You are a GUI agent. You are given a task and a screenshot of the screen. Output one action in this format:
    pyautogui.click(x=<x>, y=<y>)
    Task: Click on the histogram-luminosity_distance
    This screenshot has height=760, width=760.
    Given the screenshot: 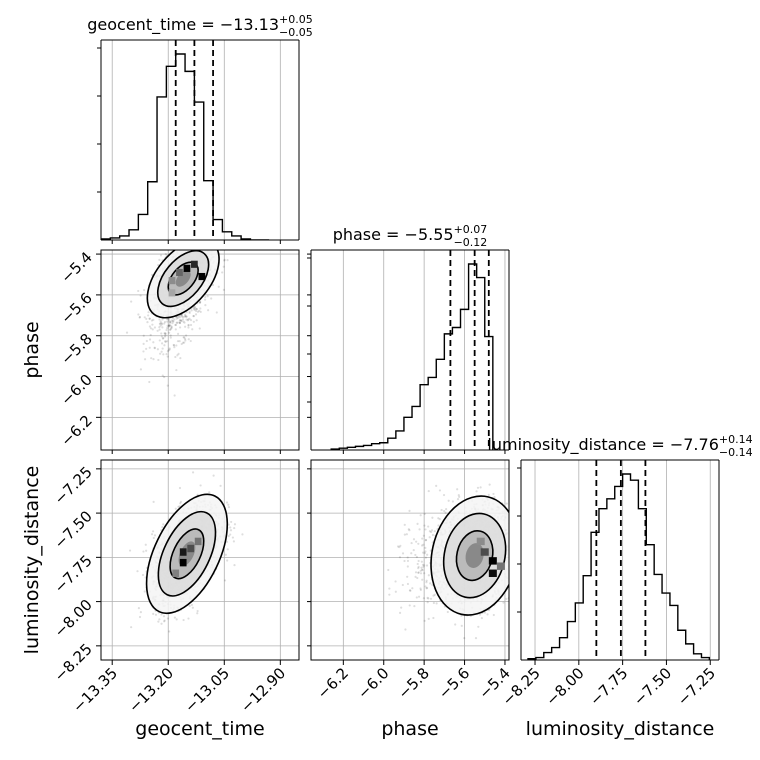 What is the action you would take?
    pyautogui.click(x=619, y=566)
    